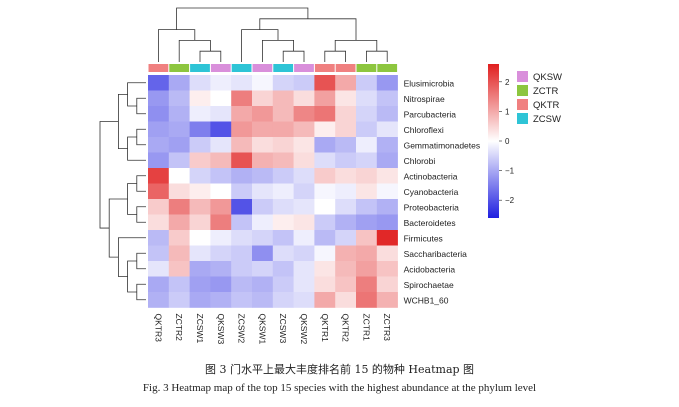 This screenshot has height=407, width=679. Describe the element at coordinates (424, 99) in the screenshot. I see `row-label: Nitrospirae` at that location.